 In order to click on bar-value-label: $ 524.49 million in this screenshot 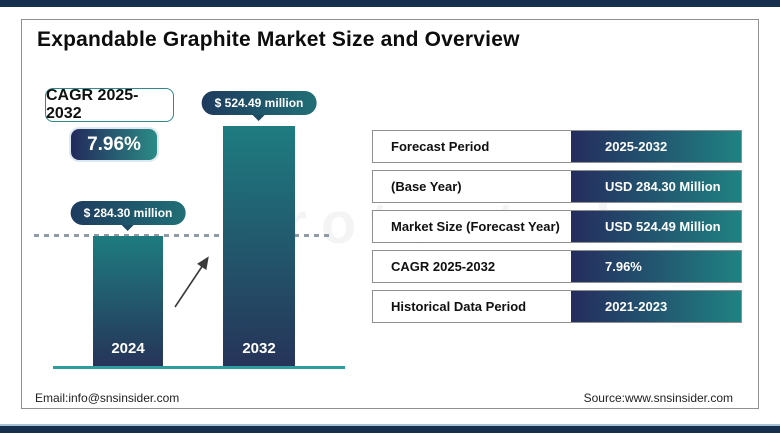, I will do `click(259, 103)`.